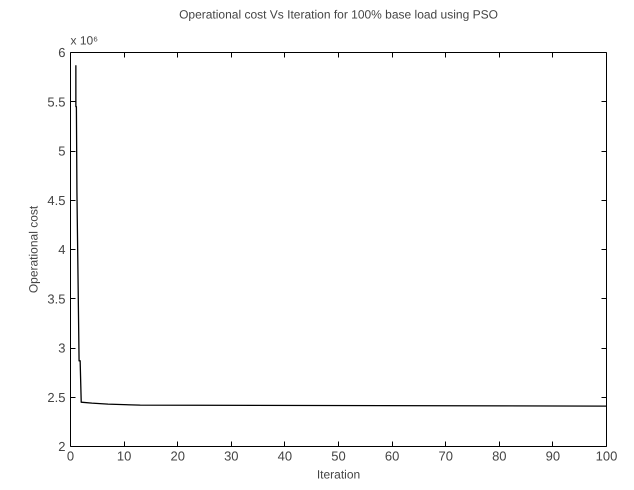 This screenshot has height=490, width=634. What do you see at coordinates (70, 456) in the screenshot?
I see `x-tick-label: 0` at bounding box center [70, 456].